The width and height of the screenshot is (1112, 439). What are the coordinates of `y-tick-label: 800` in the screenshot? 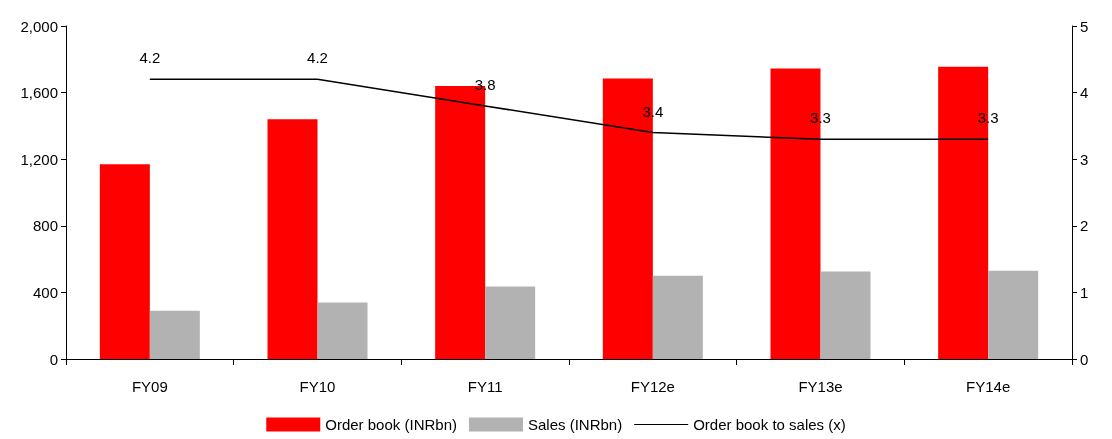 It's located at (45, 226).